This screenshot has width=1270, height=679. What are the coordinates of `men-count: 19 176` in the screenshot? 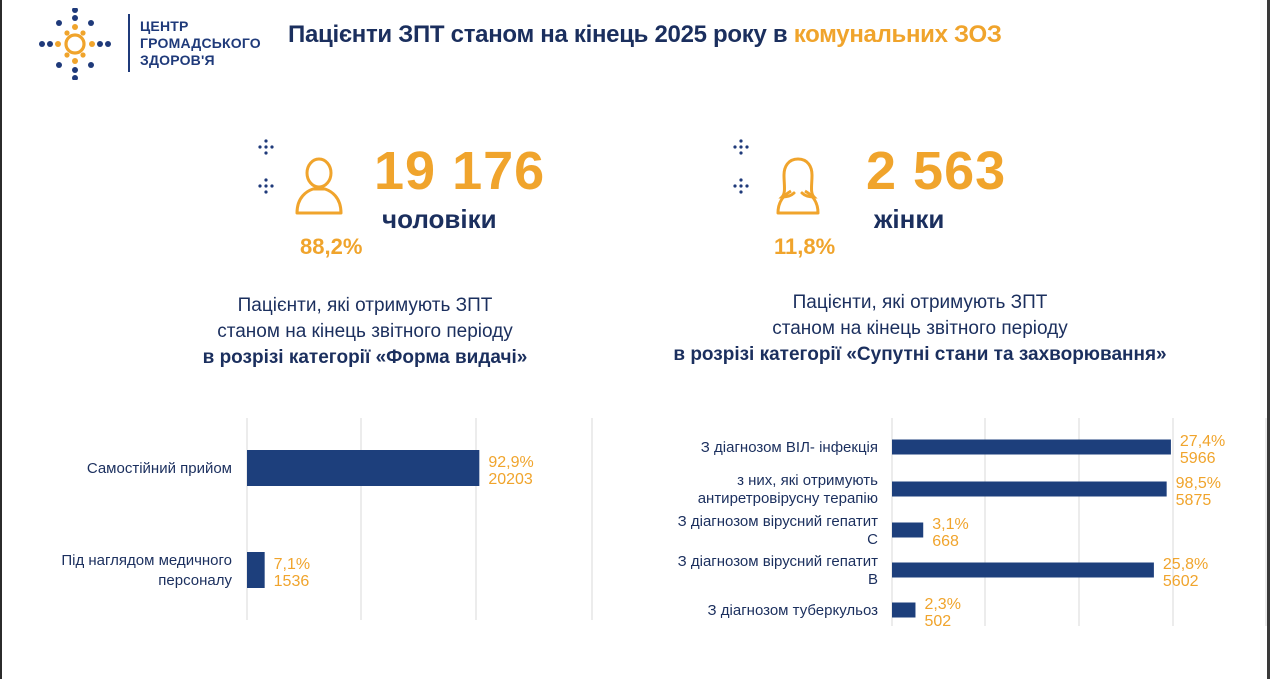 It's located at (460, 171).